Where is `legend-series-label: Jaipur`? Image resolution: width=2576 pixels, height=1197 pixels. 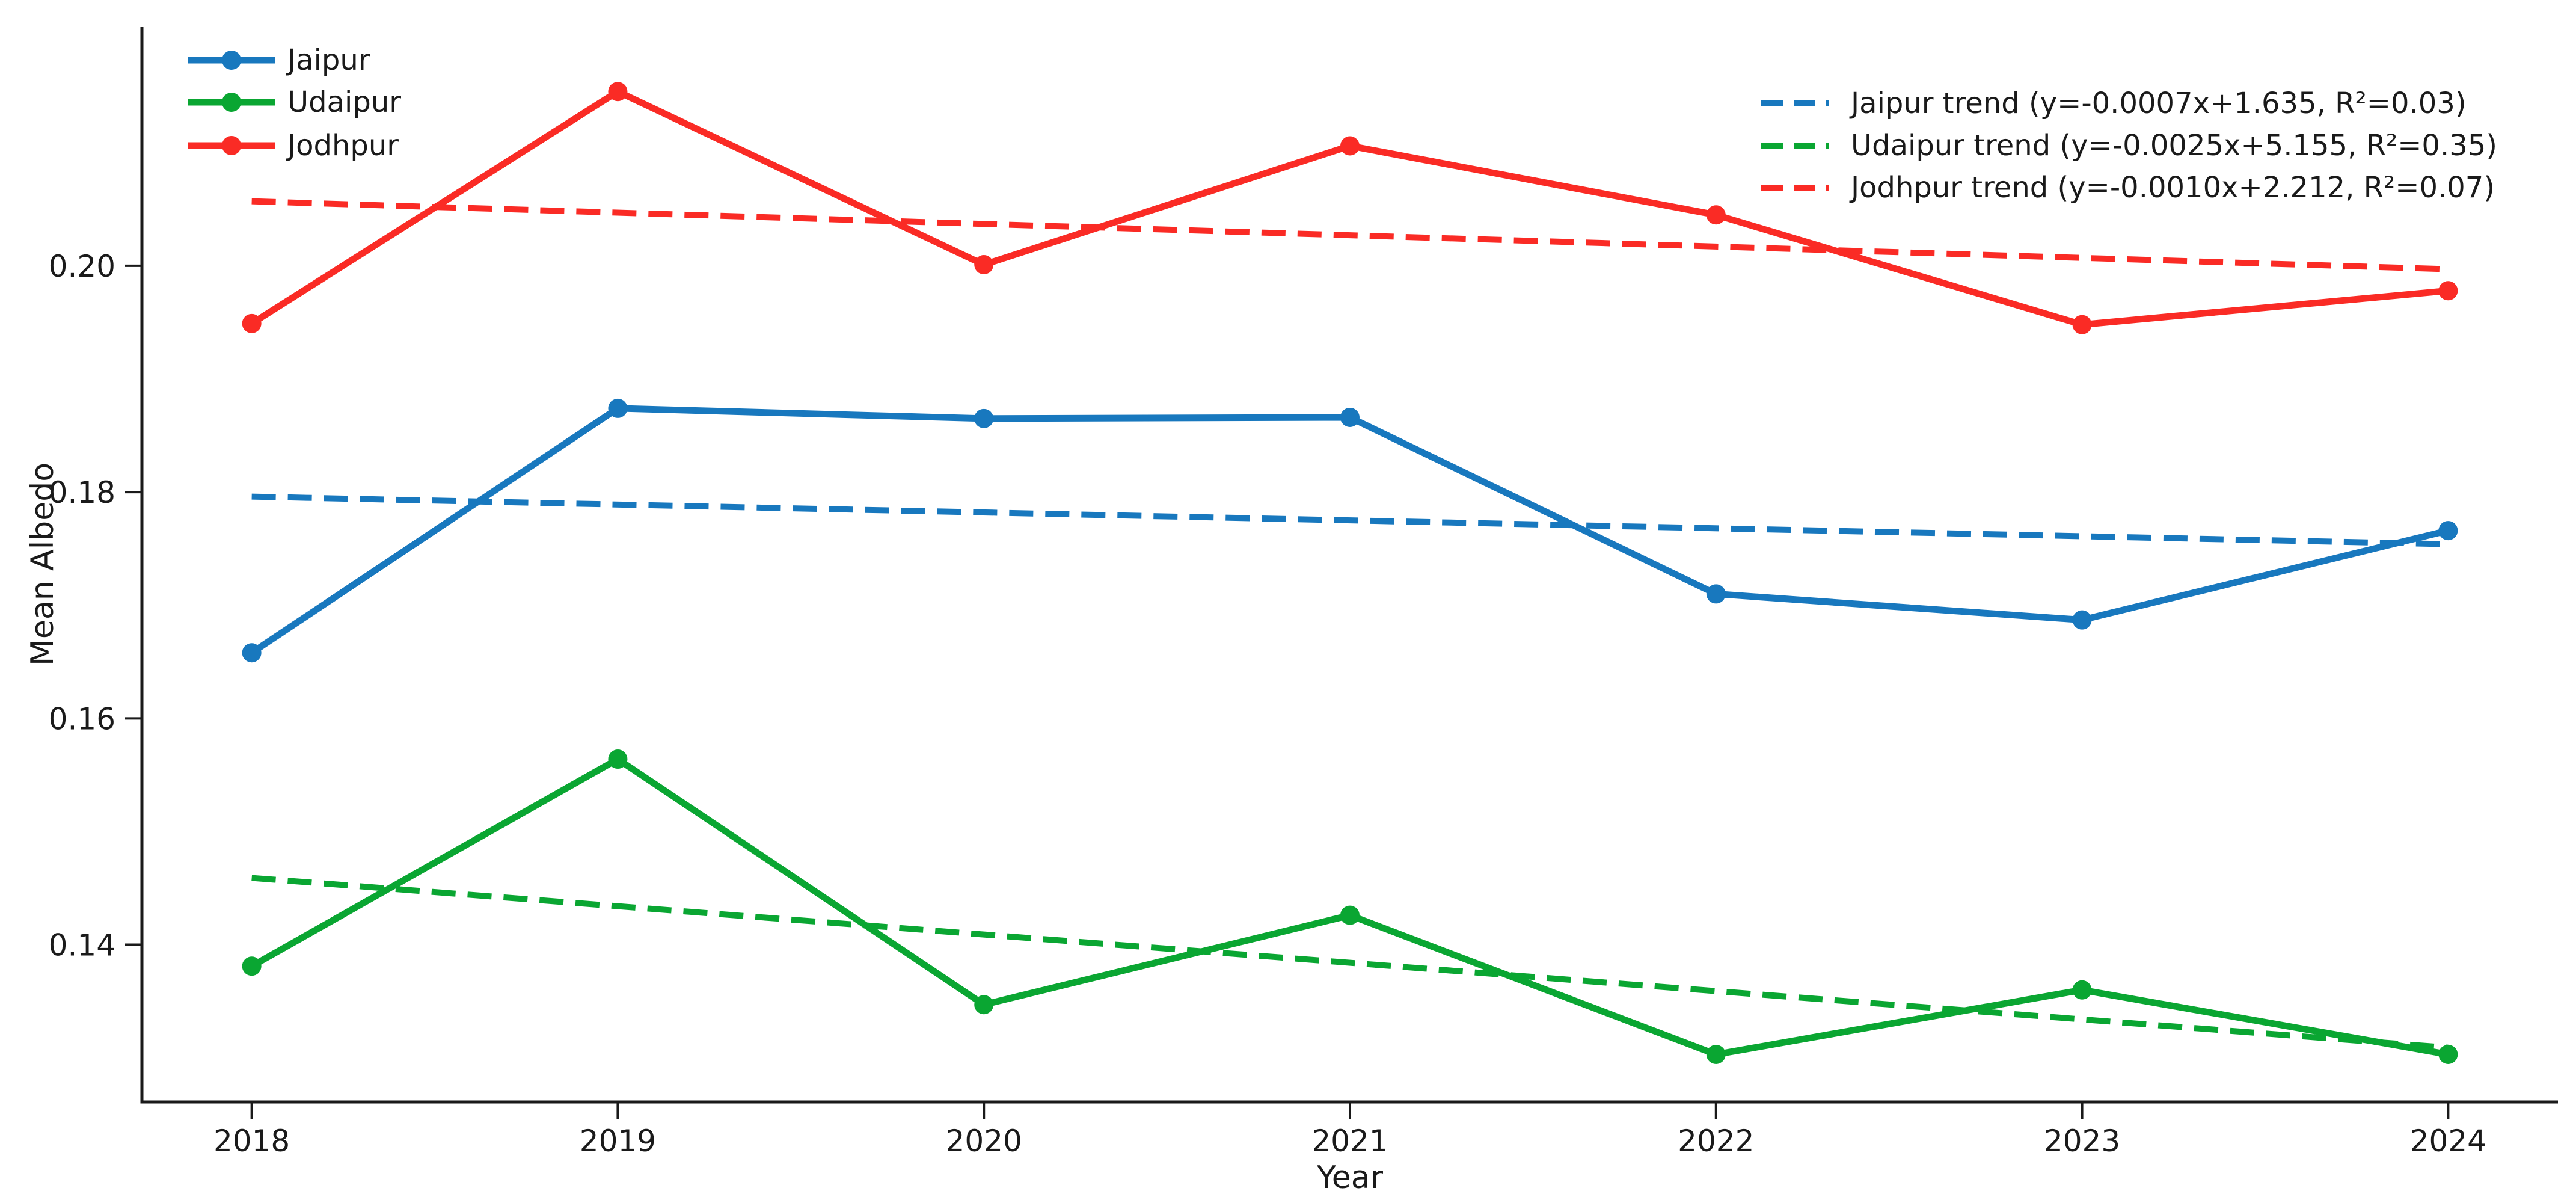 legend-series-label: Jaipur is located at coordinates (328, 60).